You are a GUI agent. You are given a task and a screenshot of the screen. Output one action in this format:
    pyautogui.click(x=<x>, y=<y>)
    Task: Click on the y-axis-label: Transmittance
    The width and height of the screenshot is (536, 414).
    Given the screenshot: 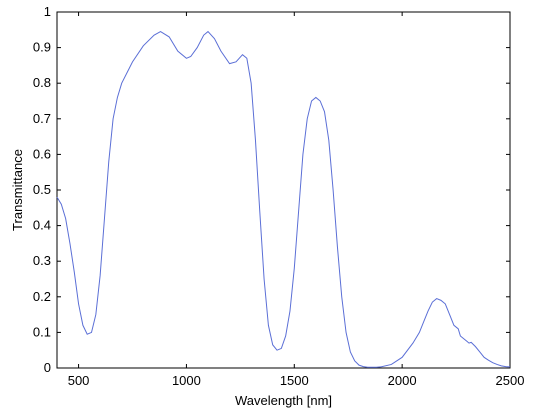 What is the action you would take?
    pyautogui.click(x=17, y=190)
    